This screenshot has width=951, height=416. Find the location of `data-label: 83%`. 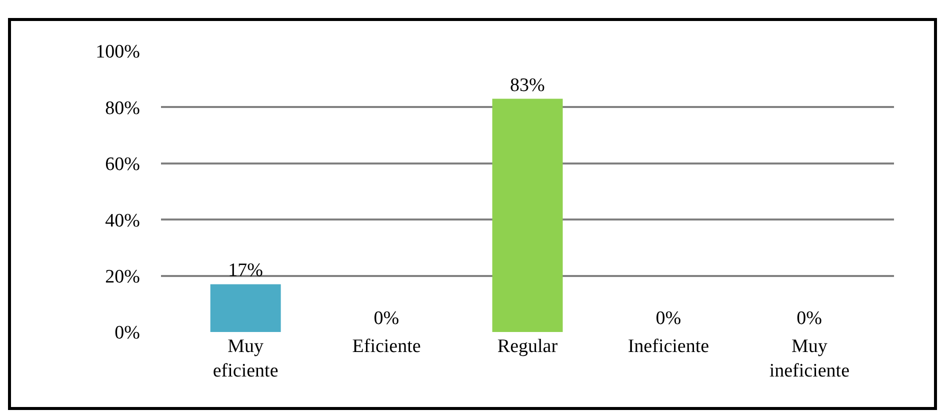

data-label: 83% is located at coordinates (527, 85).